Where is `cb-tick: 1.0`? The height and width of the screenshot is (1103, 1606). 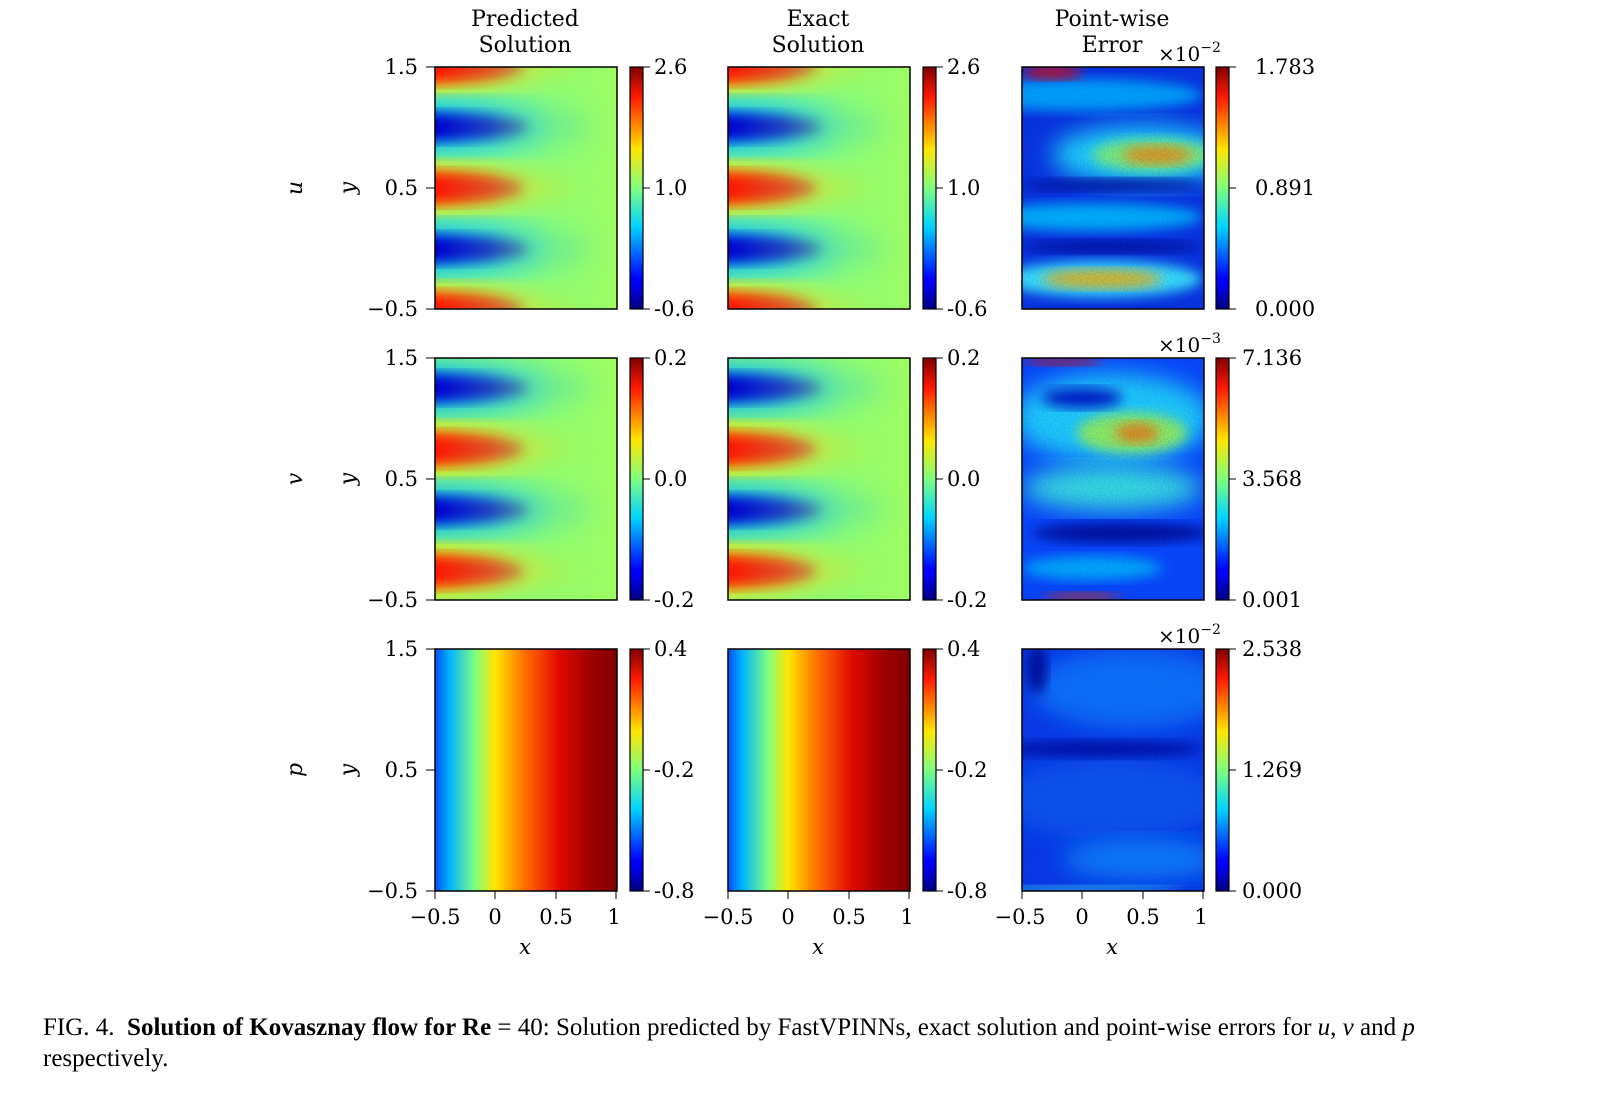
cb-tick: 1.0 is located at coordinates (963, 188).